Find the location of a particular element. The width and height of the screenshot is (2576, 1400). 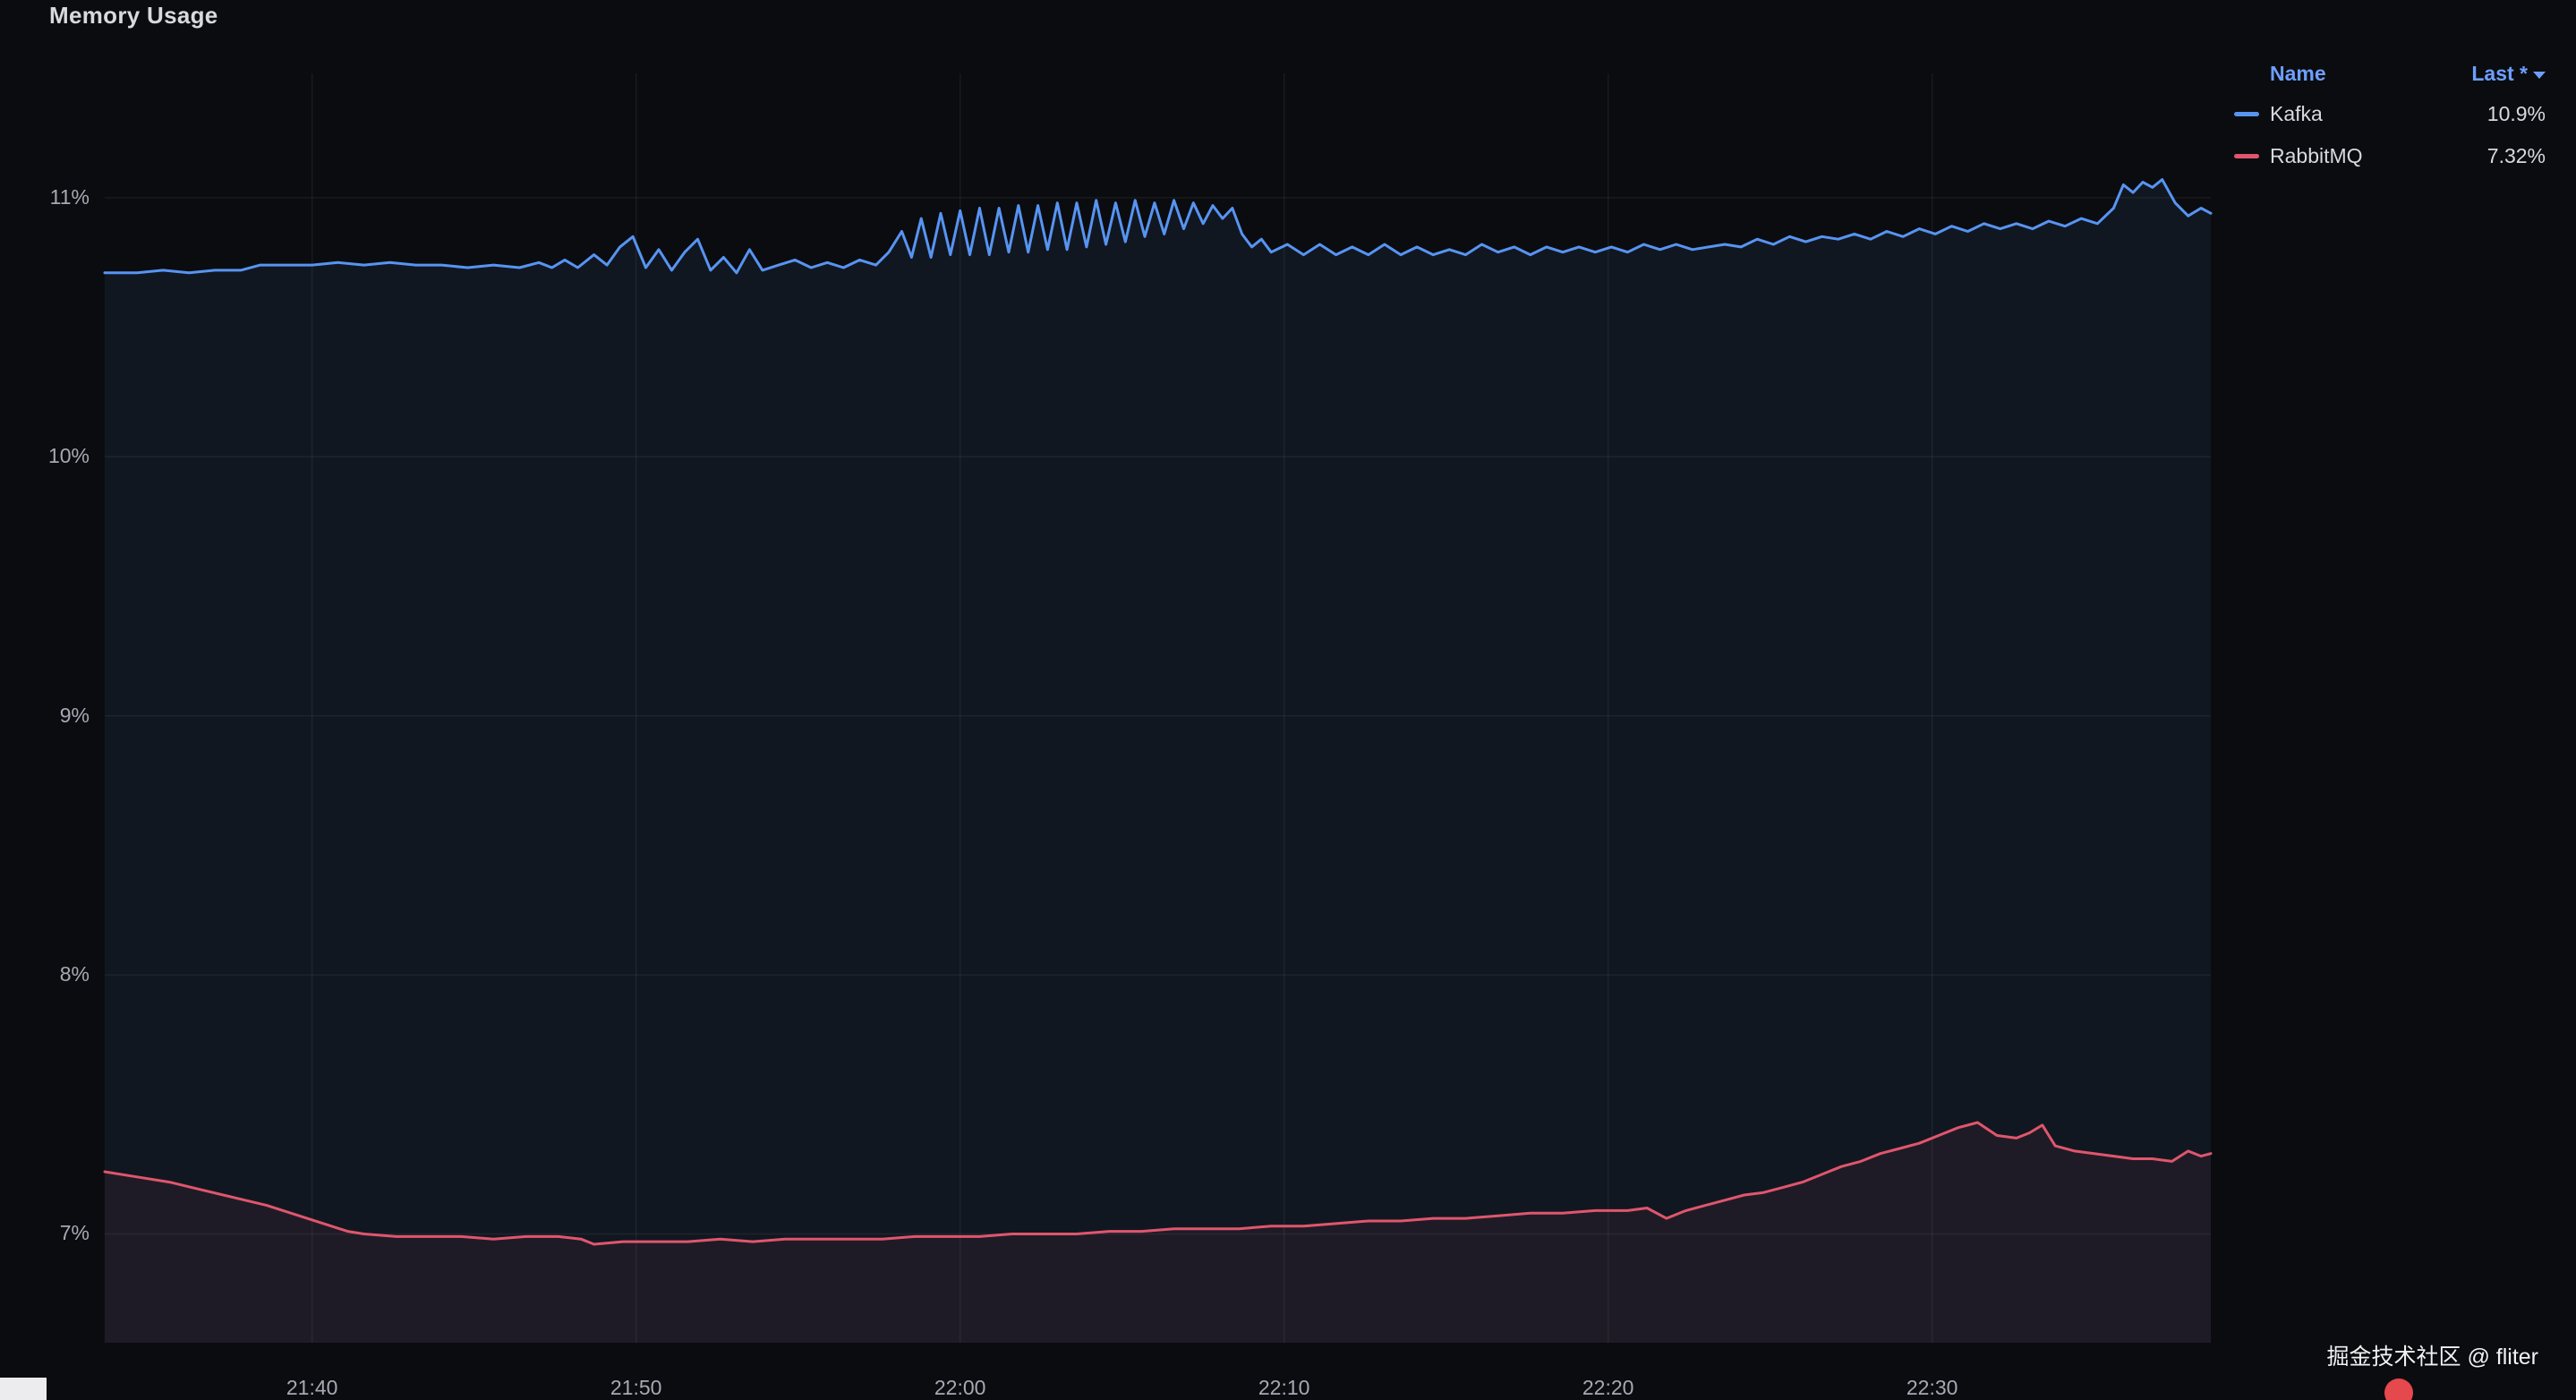

y-axis-label: 9% is located at coordinates (74, 715).